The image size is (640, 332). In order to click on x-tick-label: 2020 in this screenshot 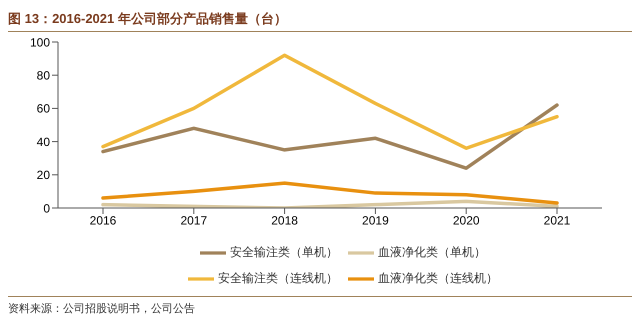, I will do `click(466, 221)`.